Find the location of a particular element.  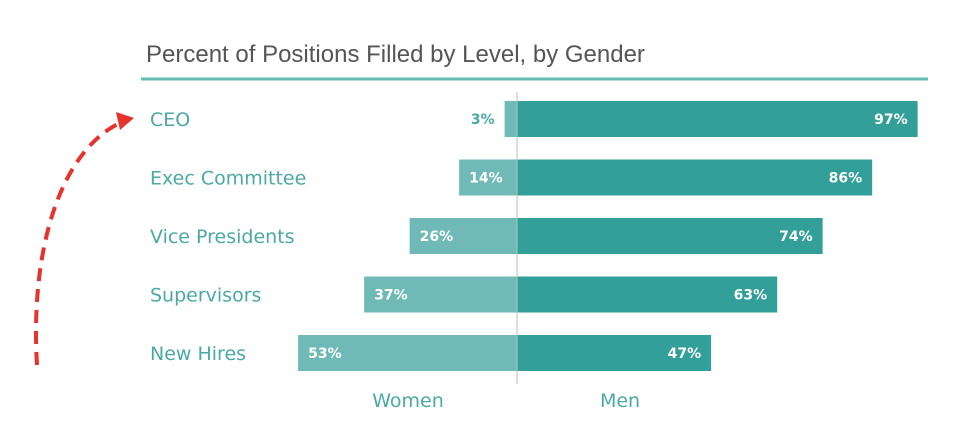

category-label: Vice Presidents is located at coordinates (222, 237).